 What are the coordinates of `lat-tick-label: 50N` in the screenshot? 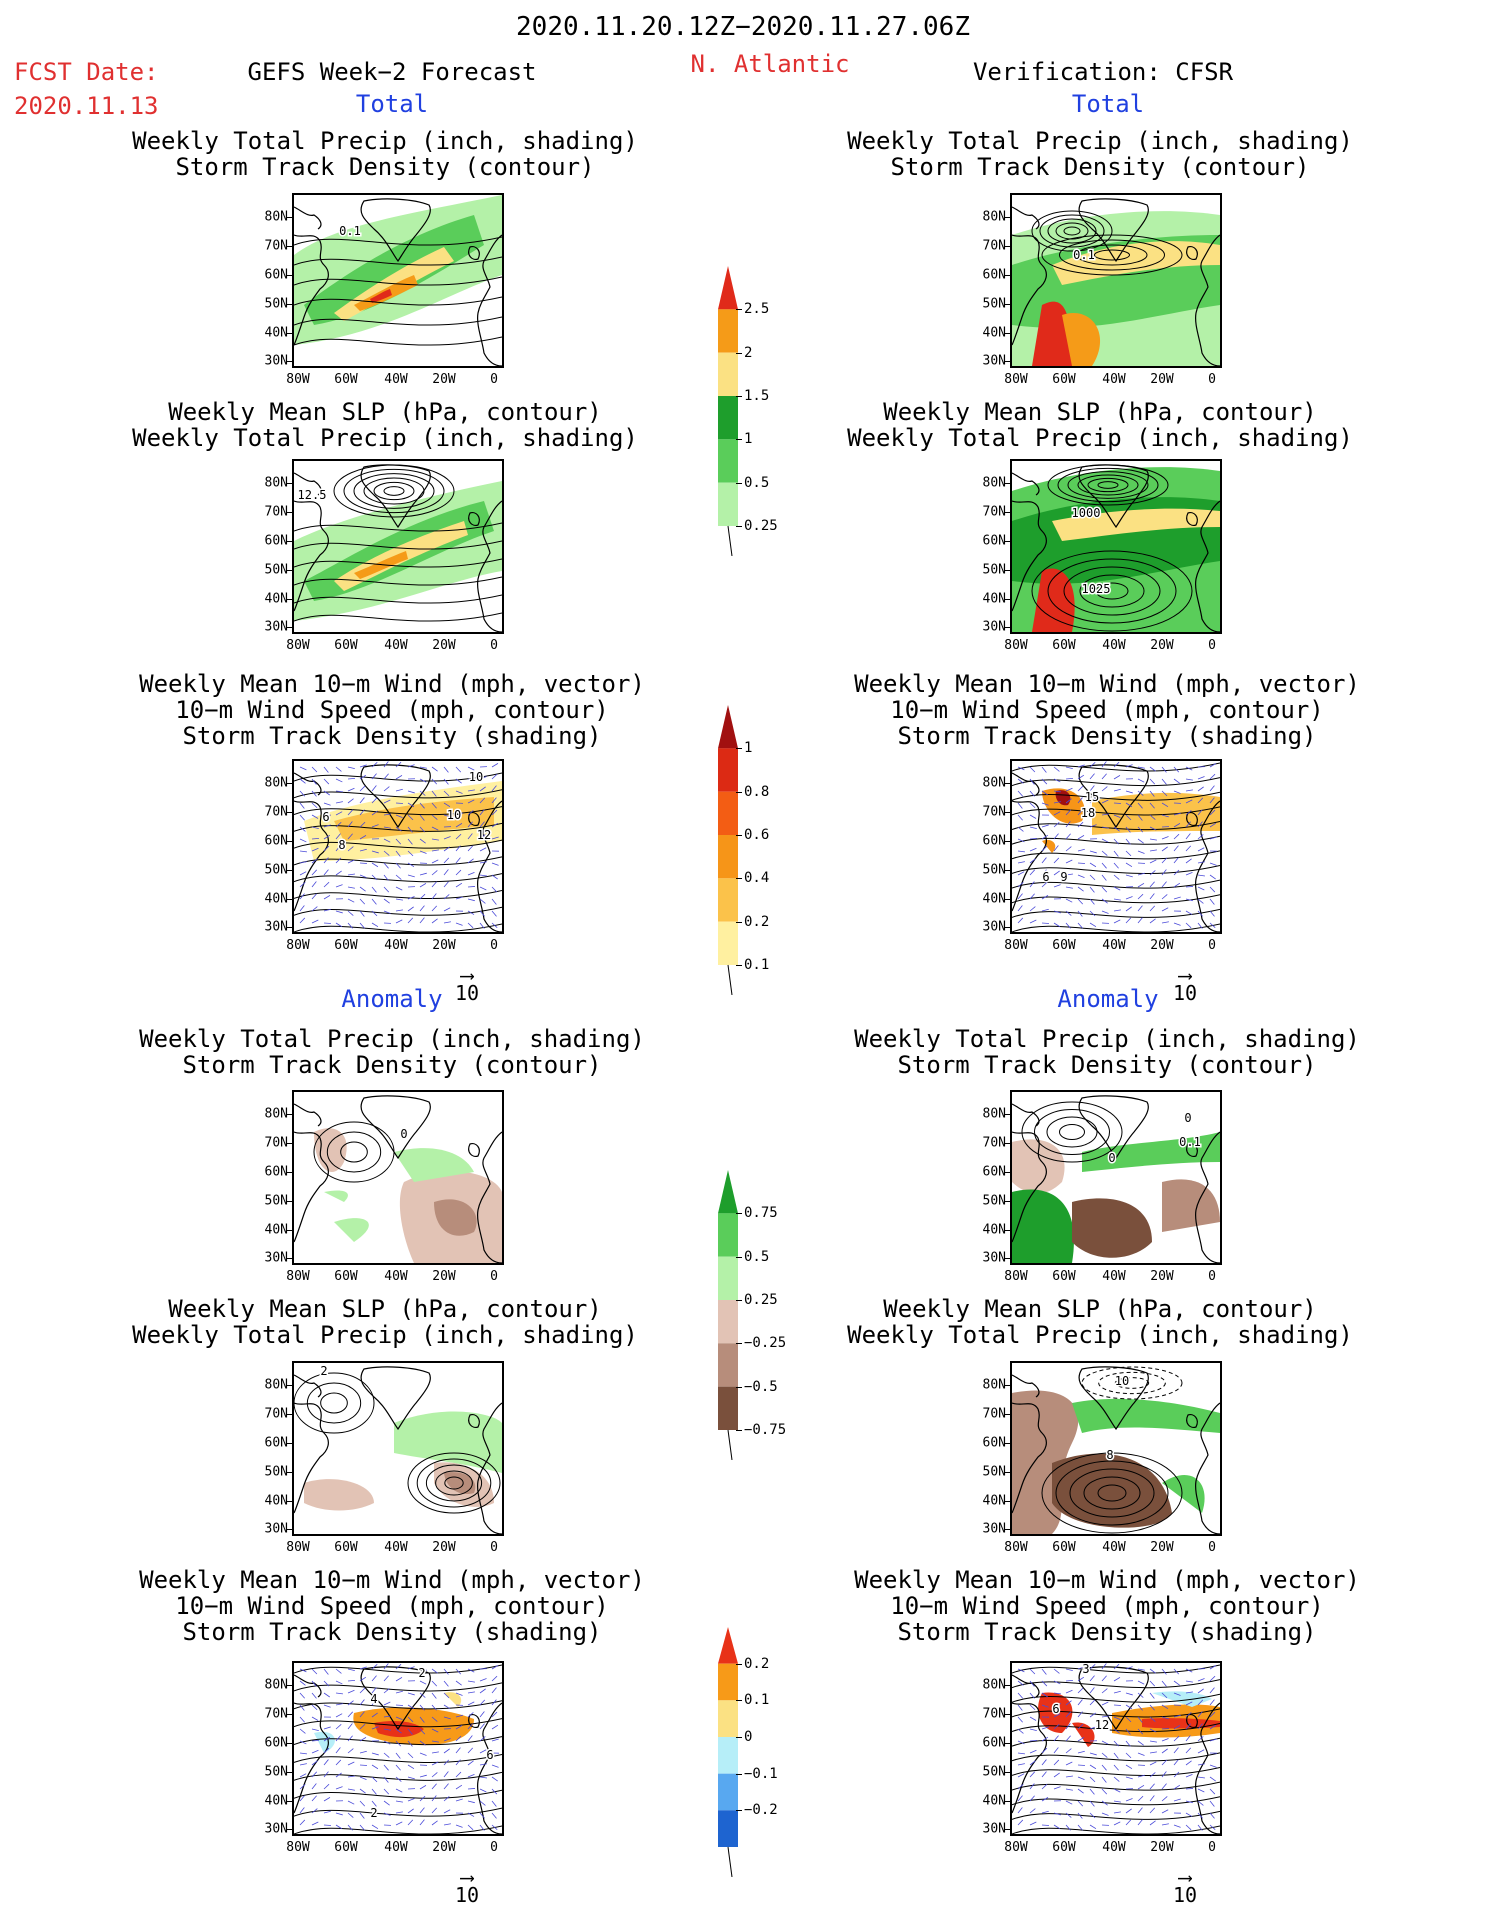 It's located at (994, 1472).